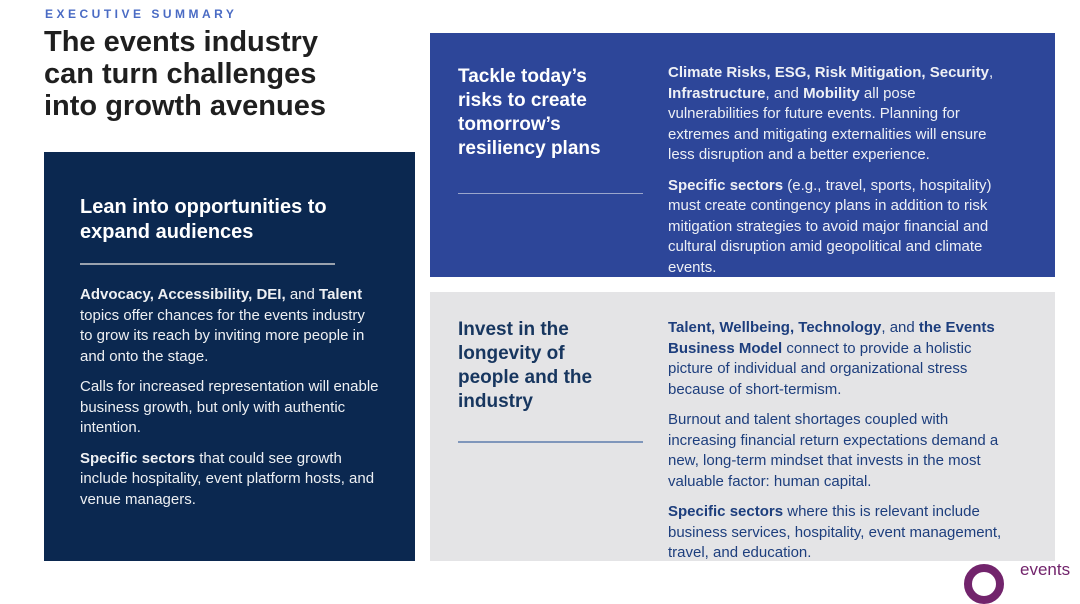 Image resolution: width=1080 pixels, height=604 pixels. I want to click on eyebrow-label: EXECUTIVE SUMMARY, so click(141, 14).